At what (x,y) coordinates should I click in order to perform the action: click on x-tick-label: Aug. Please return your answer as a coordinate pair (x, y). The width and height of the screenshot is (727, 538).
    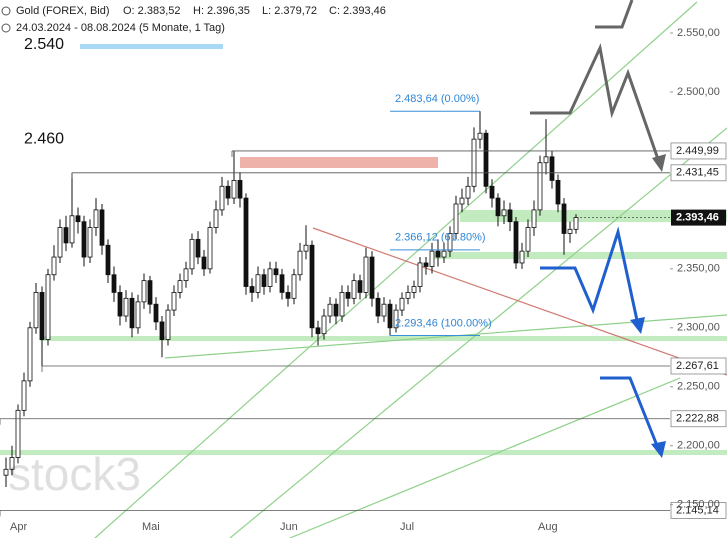
    Looking at the image, I should click on (548, 527).